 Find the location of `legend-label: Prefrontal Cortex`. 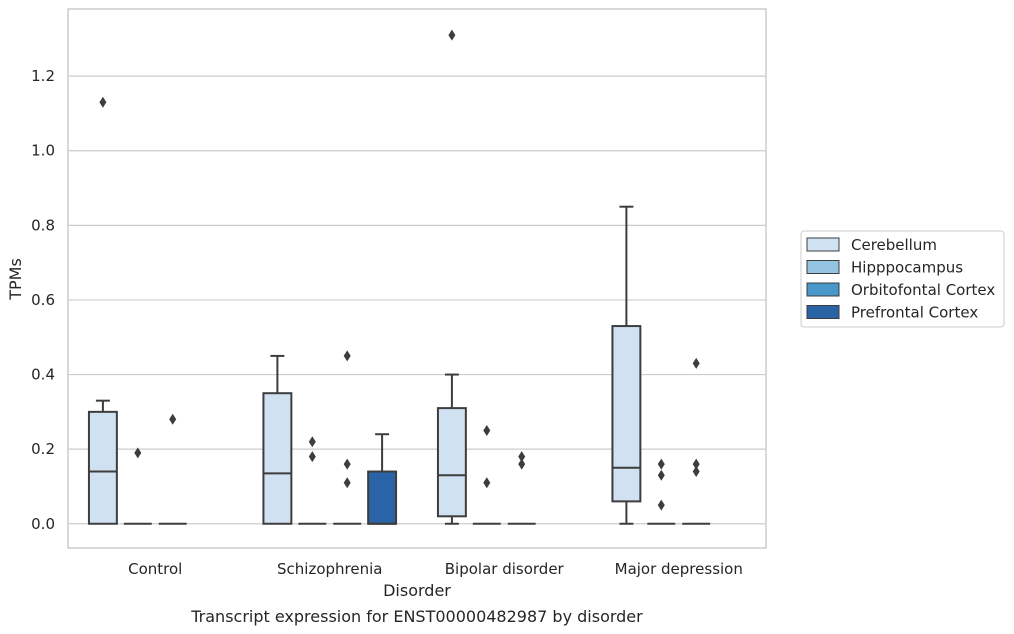

legend-label: Prefrontal Cortex is located at coordinates (914, 313).